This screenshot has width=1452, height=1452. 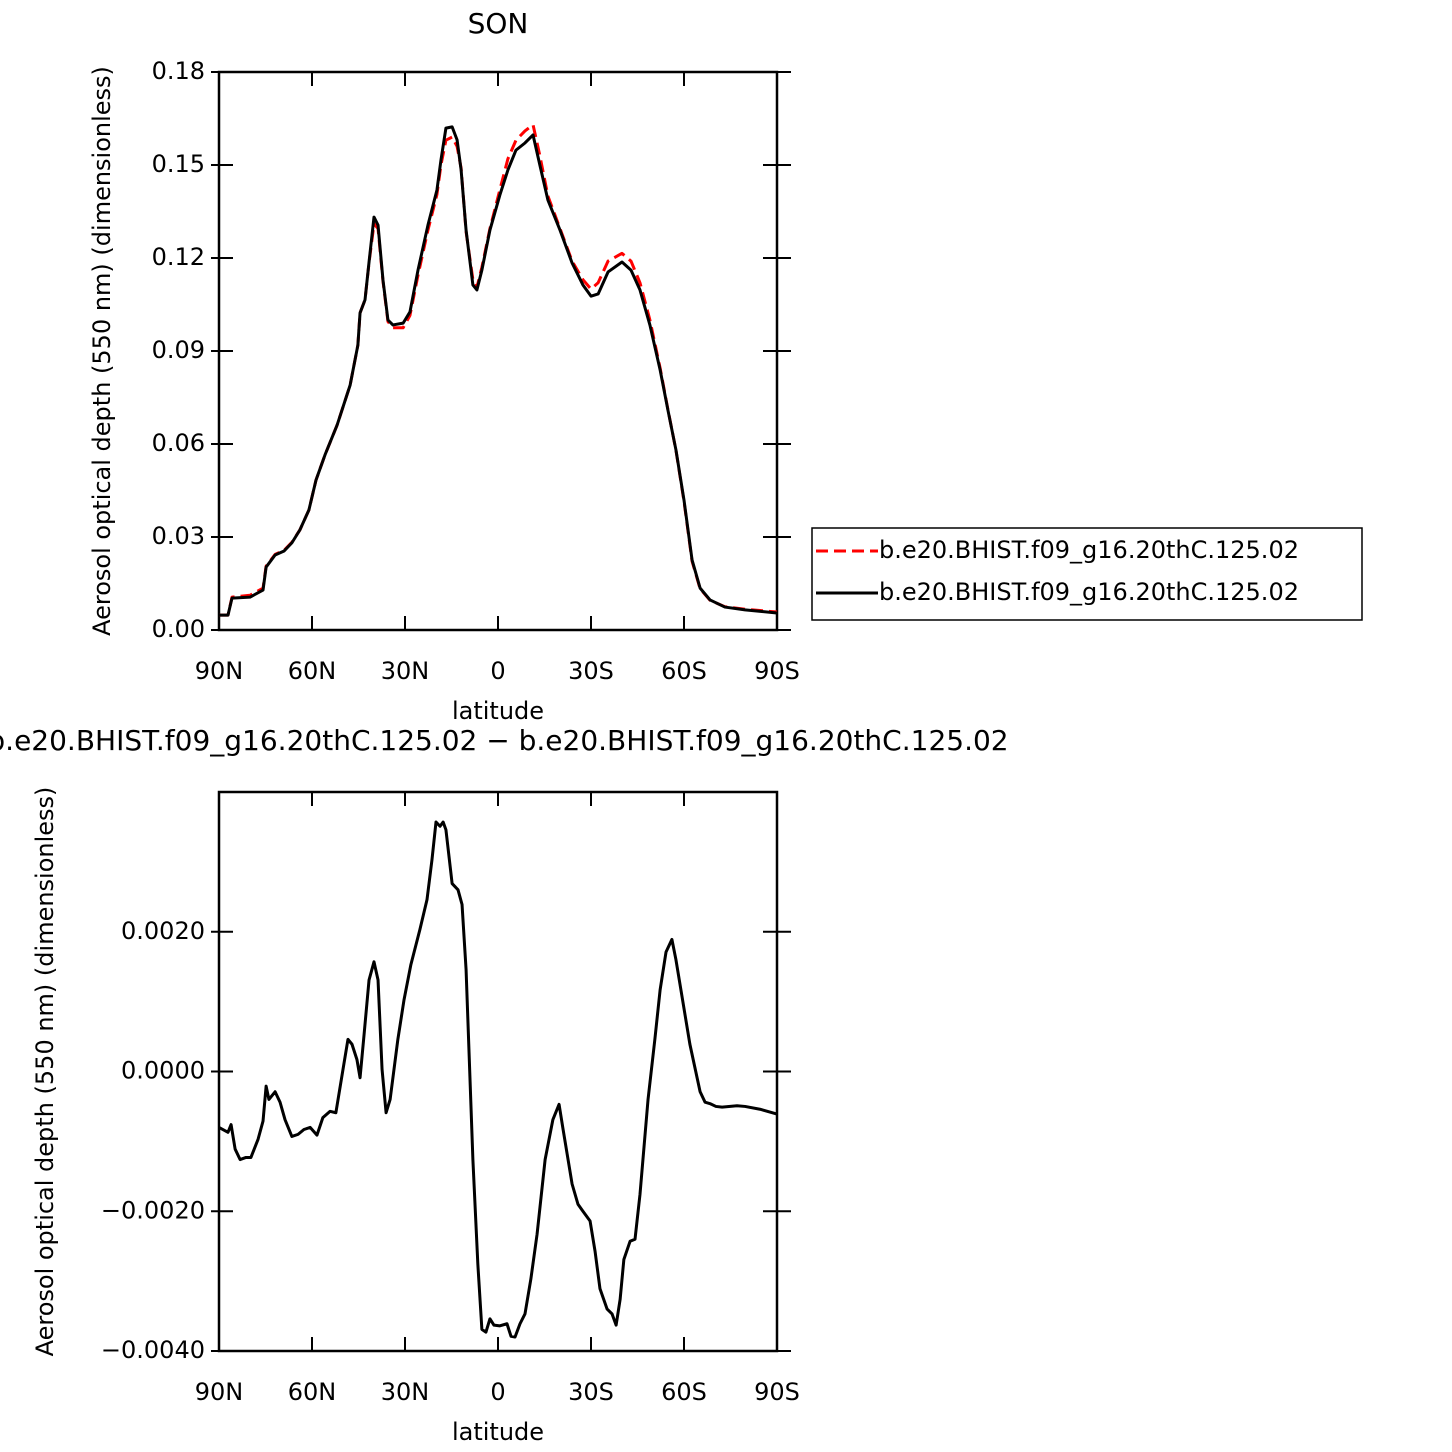 What do you see at coordinates (163, 931) in the screenshot?
I see `y-tick-label: 0.0020` at bounding box center [163, 931].